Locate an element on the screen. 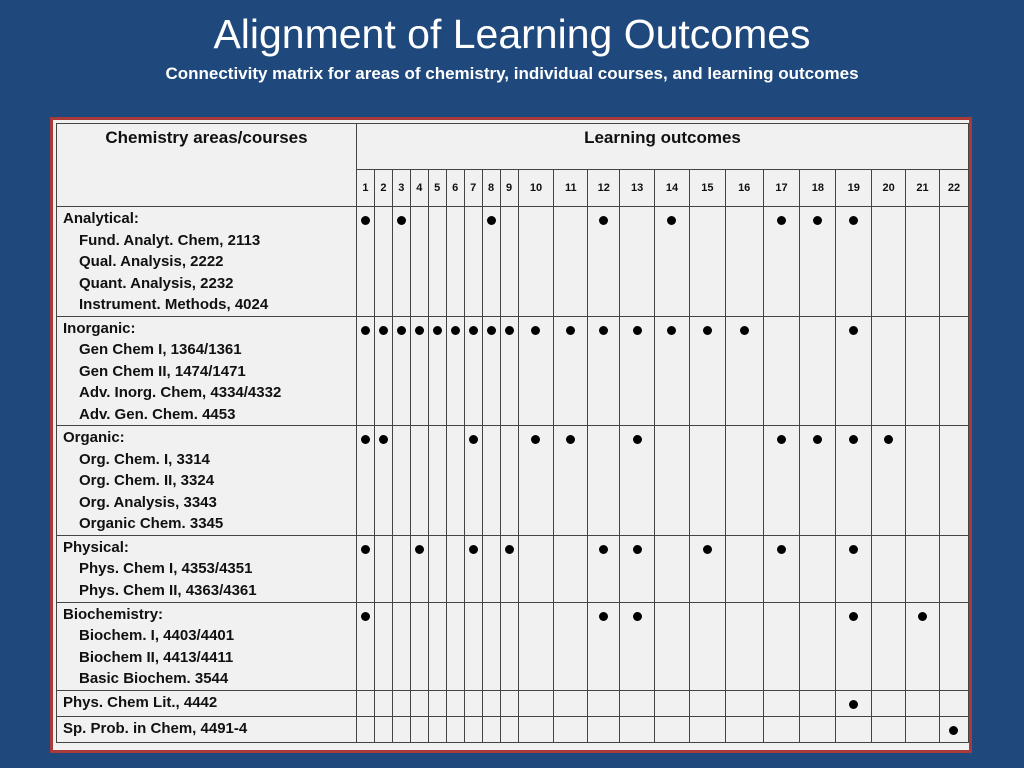 Image resolution: width=1024 pixels, height=768 pixels. course-name: Phys. Chem II, 4363/4361 is located at coordinates (168, 590).